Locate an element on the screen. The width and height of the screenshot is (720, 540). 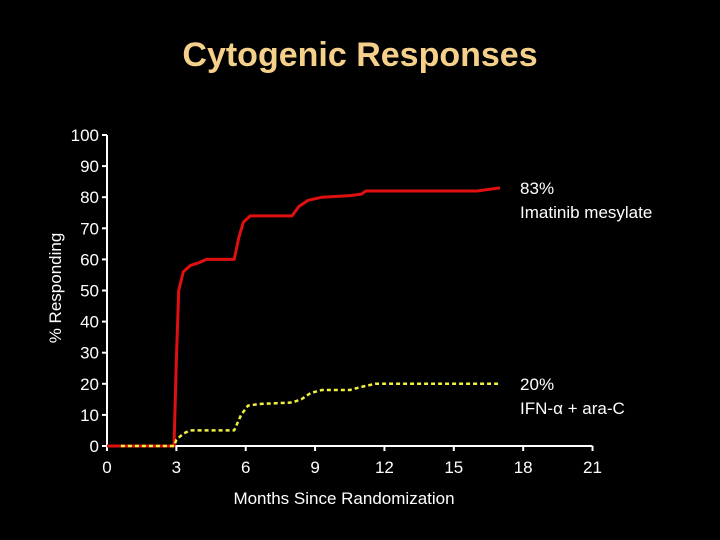
y-tick-label: 70 is located at coordinates (89, 228).